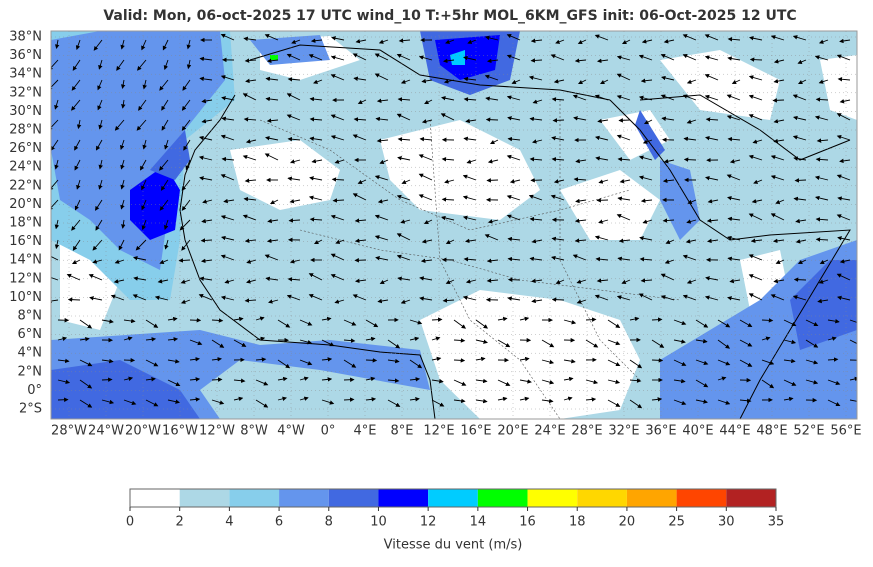 Image resolution: width=873 pixels, height=567 pixels. What do you see at coordinates (25, 130) in the screenshot?
I see `lat-label: 28°N` at bounding box center [25, 130].